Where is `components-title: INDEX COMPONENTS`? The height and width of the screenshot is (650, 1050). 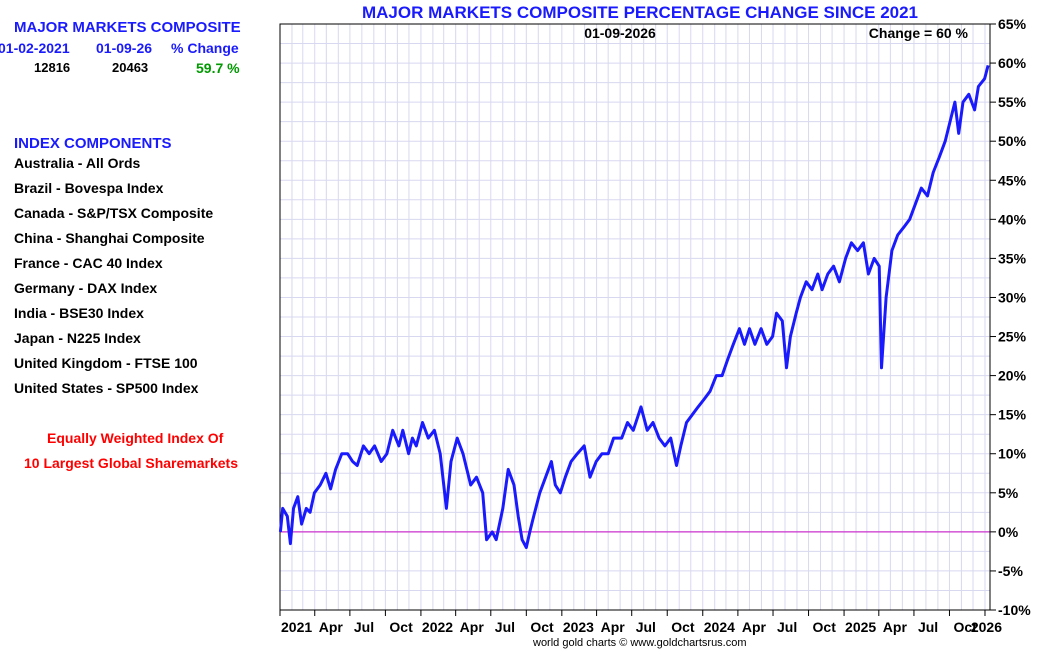
components-title: INDEX COMPONENTS is located at coordinates (93, 143).